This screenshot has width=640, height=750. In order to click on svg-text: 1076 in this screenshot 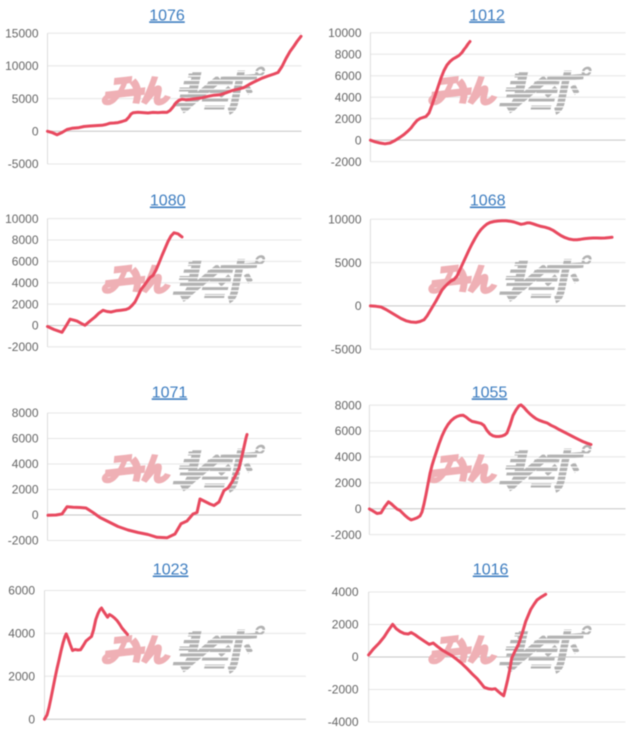, I will do `click(167, 15)`.